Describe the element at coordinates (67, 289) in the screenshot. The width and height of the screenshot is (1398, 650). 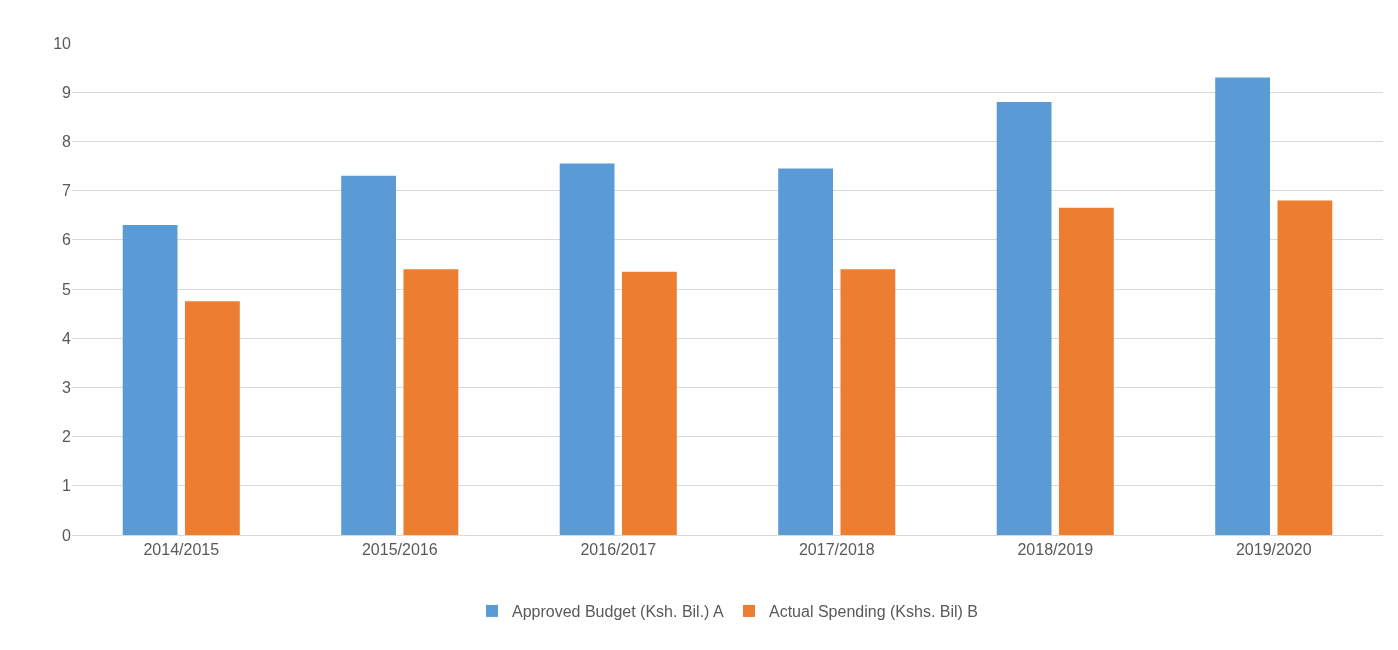
I see `y-tick-label: 5` at that location.